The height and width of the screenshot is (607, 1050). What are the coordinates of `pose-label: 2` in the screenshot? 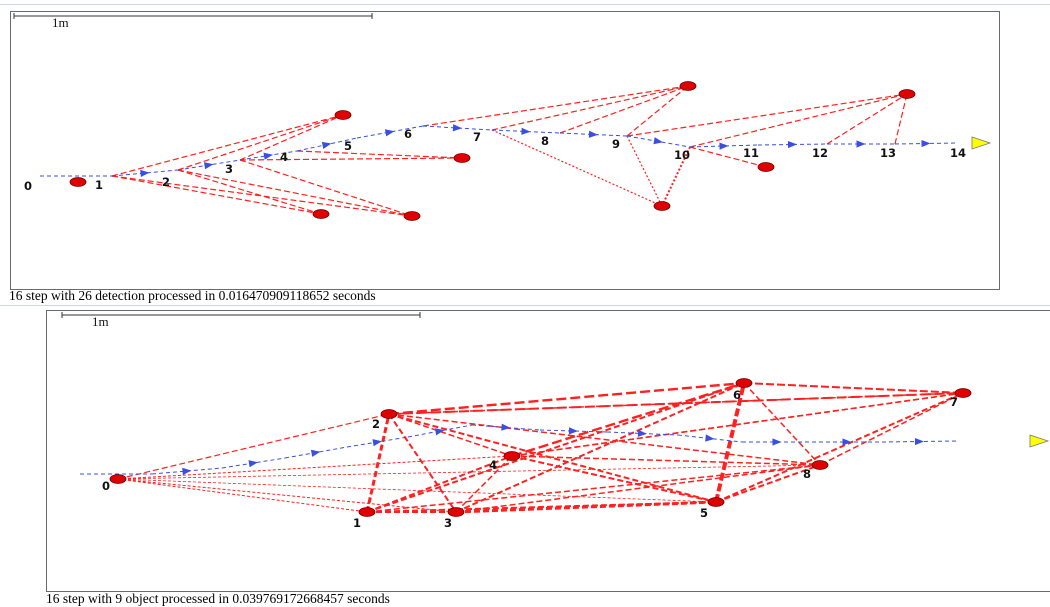 It's located at (166, 182).